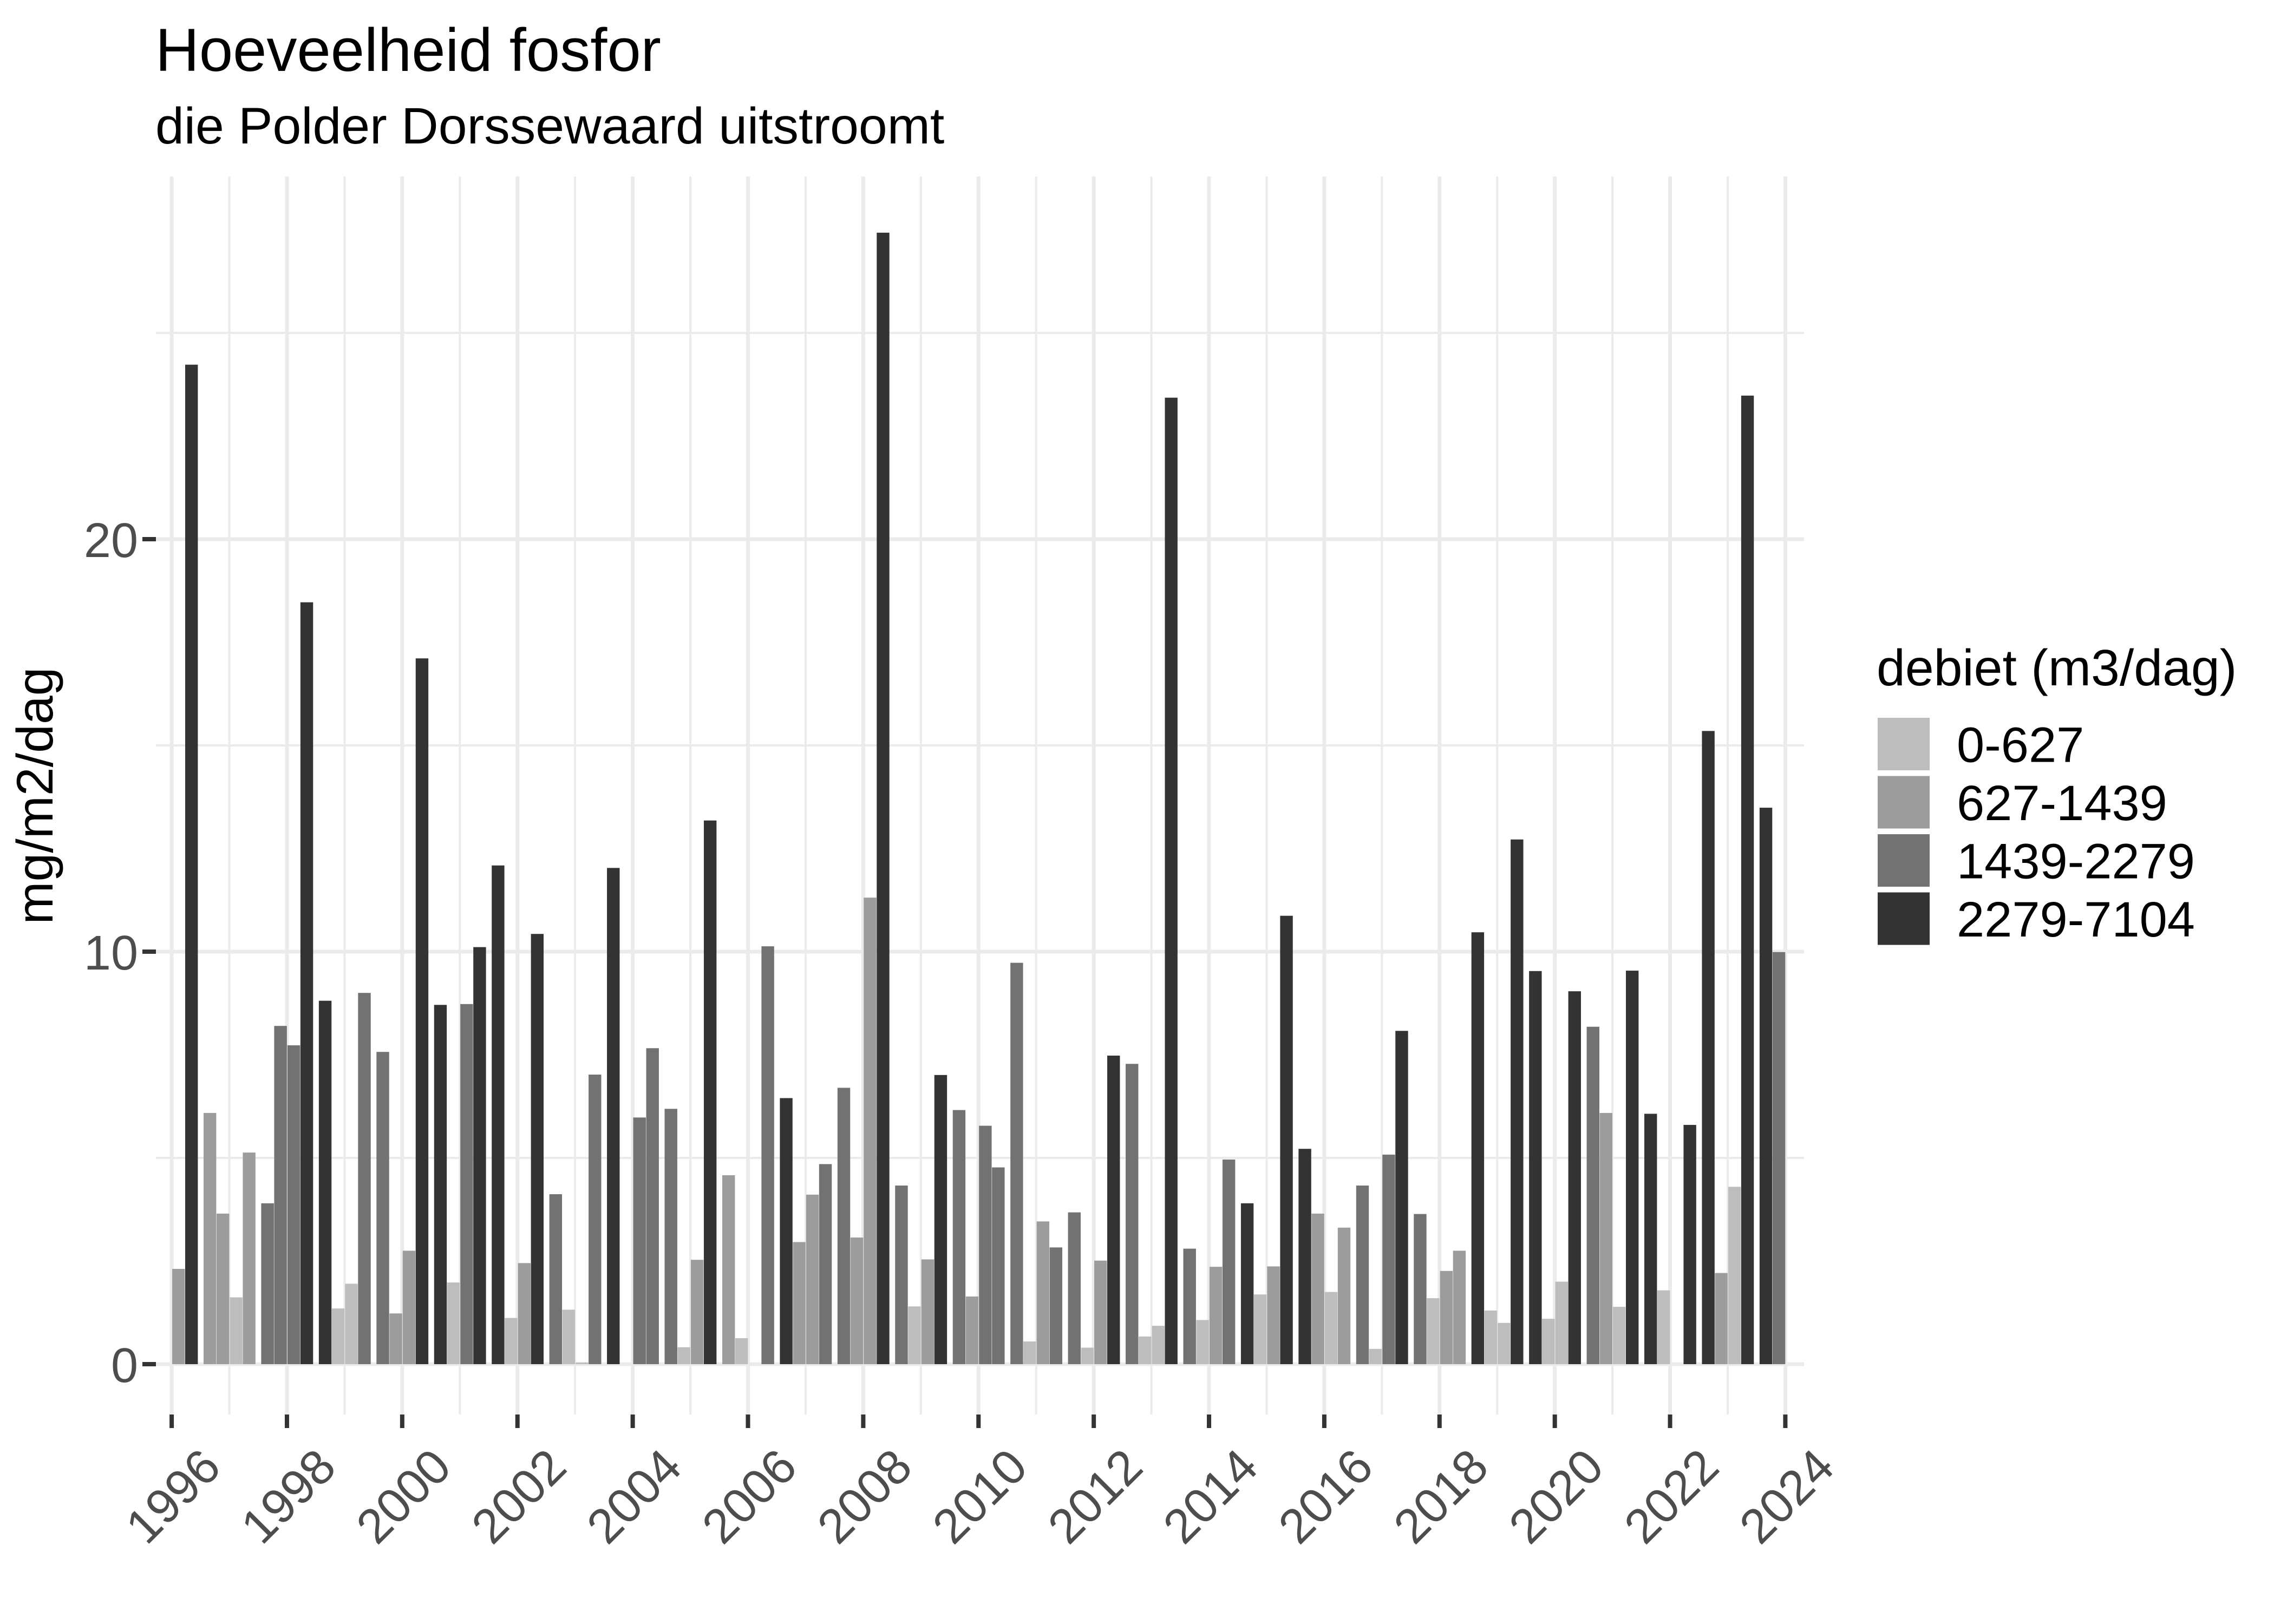 The height and width of the screenshot is (1624, 2274). Describe the element at coordinates (281, 1195) in the screenshot. I see `bar-1997-q4` at that location.